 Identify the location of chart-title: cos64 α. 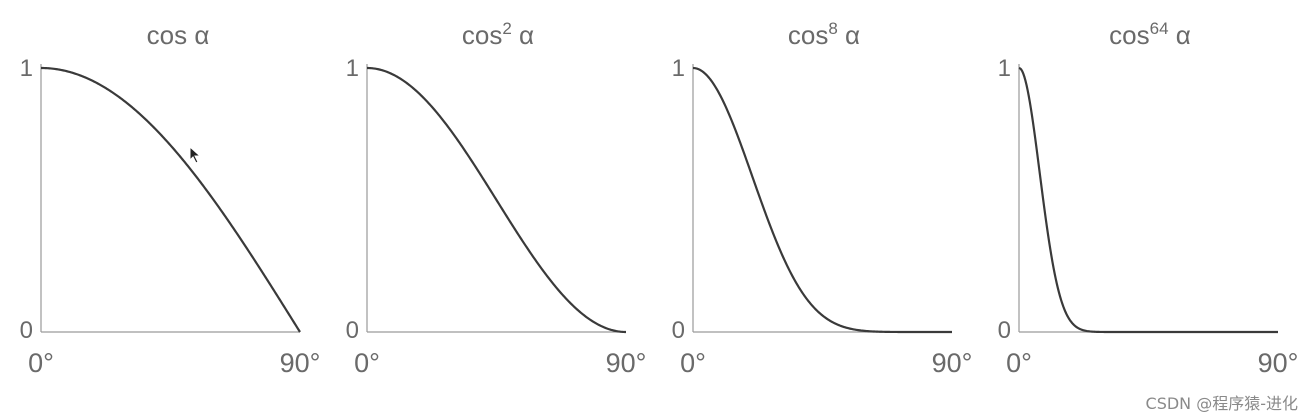
(1150, 34).